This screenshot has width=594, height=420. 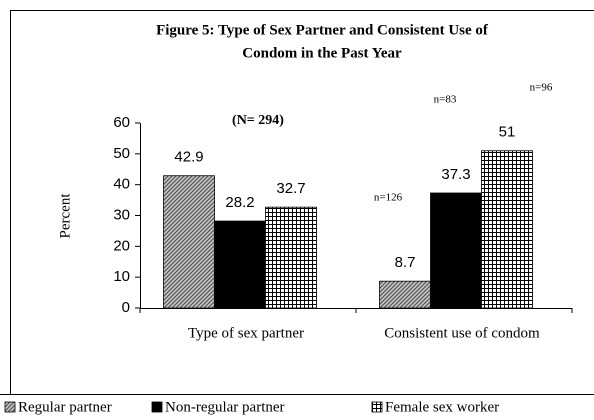 What do you see at coordinates (225, 407) in the screenshot?
I see `legend-label: Non-regular partner` at bounding box center [225, 407].